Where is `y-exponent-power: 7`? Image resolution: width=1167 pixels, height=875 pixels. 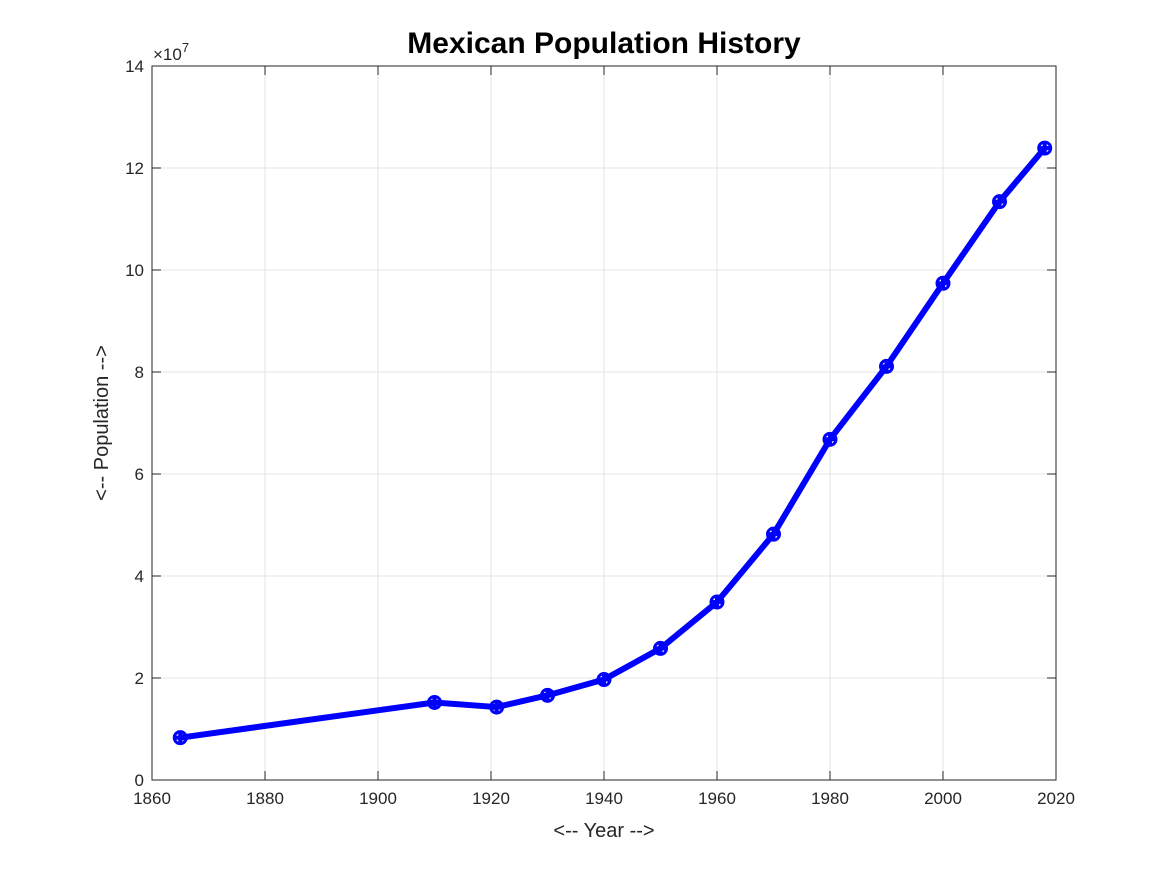
y-exponent-power: 7 is located at coordinates (185, 47).